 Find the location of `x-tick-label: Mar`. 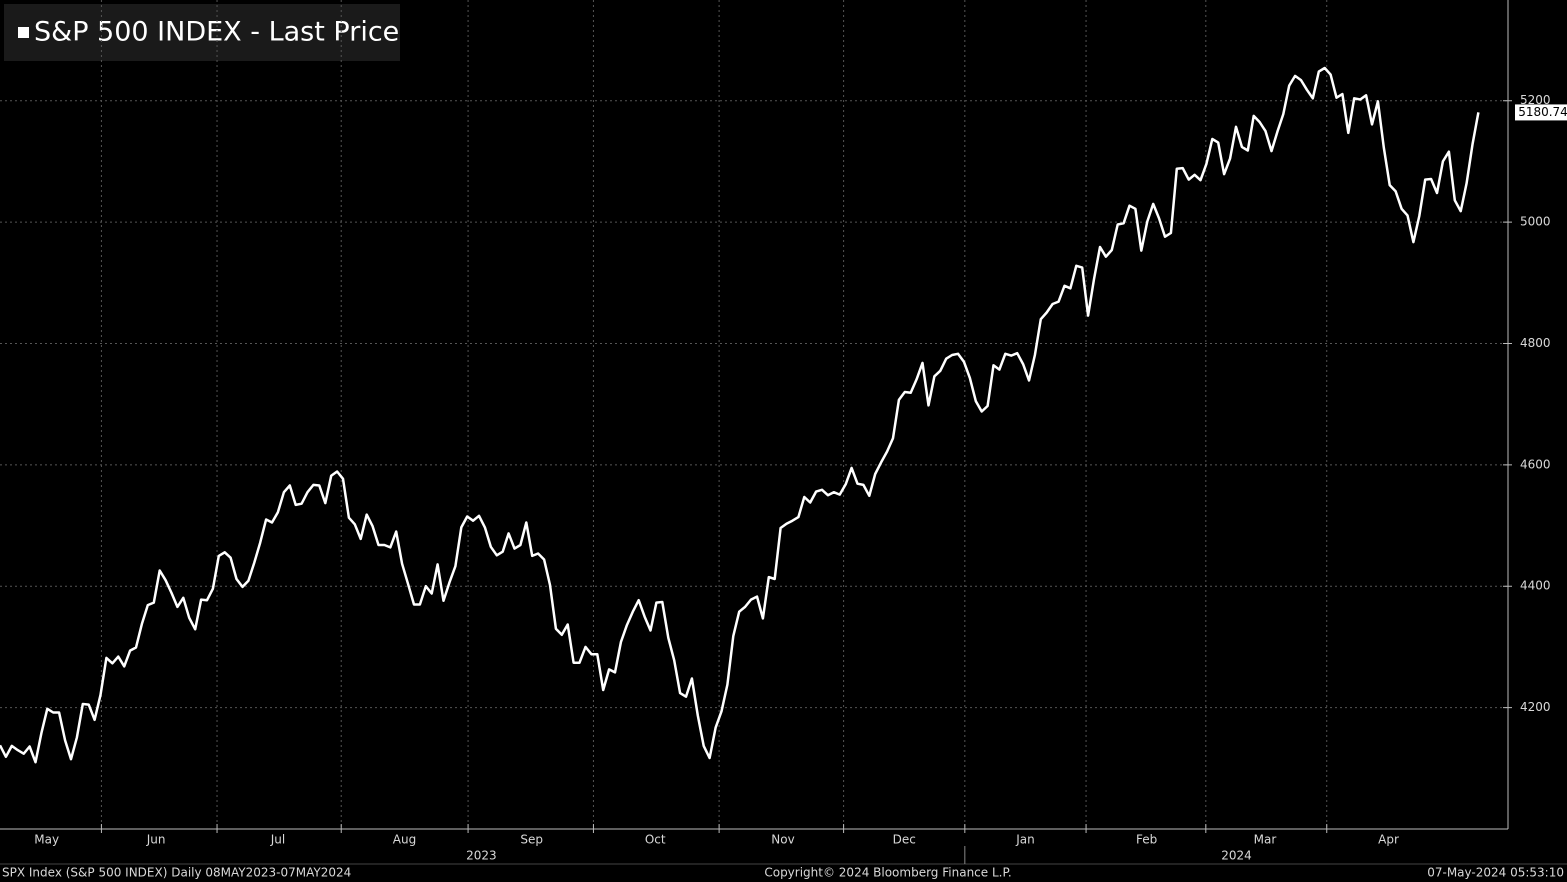

x-tick-label: Mar is located at coordinates (1265, 840).